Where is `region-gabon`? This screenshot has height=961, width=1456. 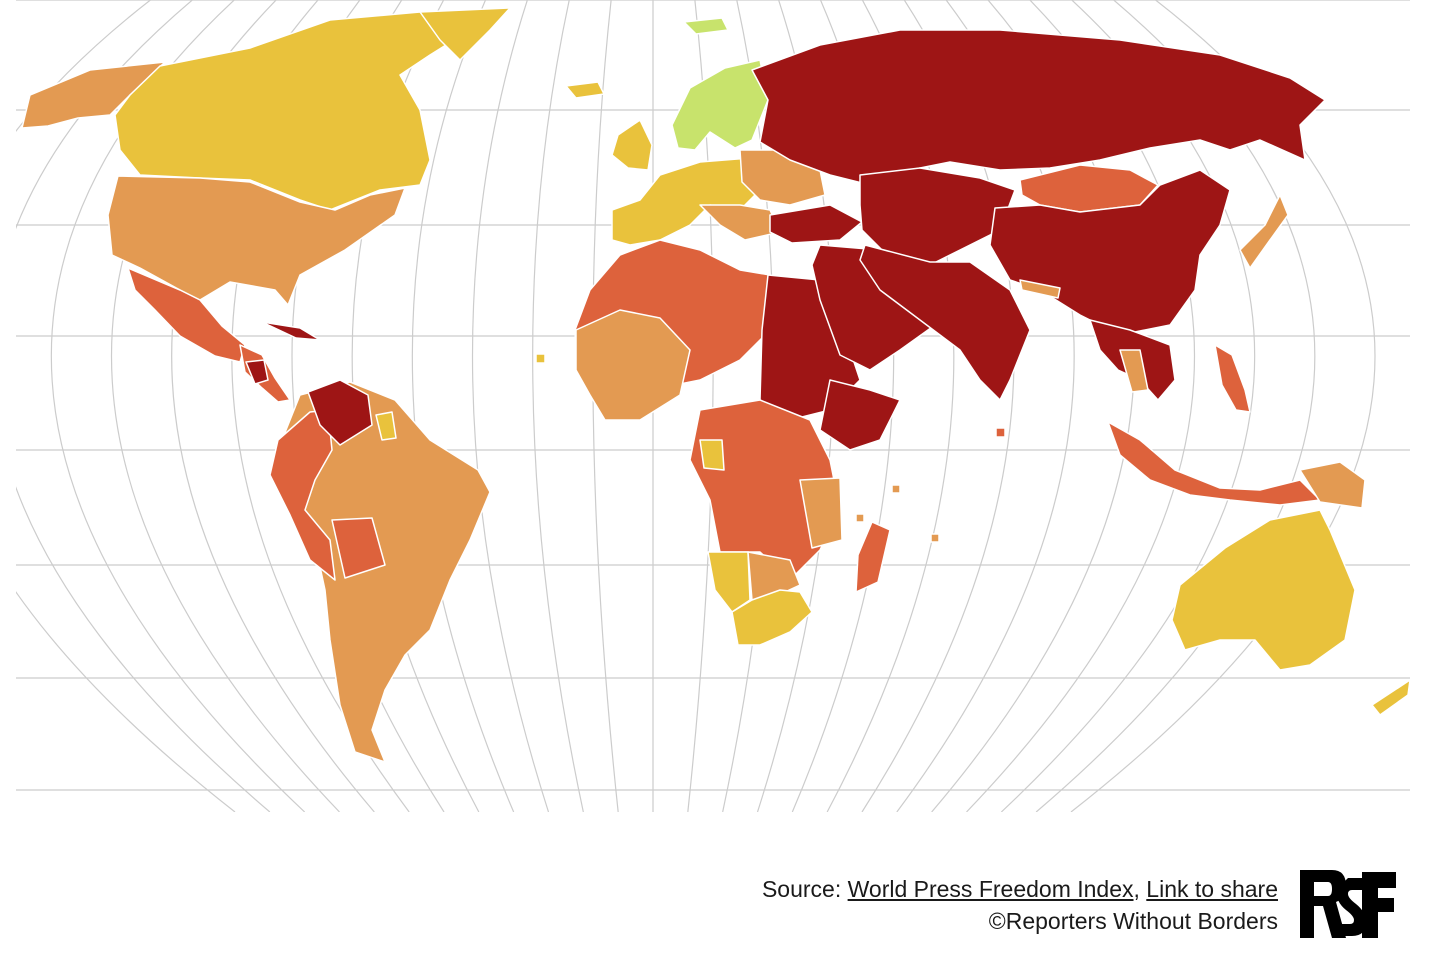 region-gabon is located at coordinates (712, 455).